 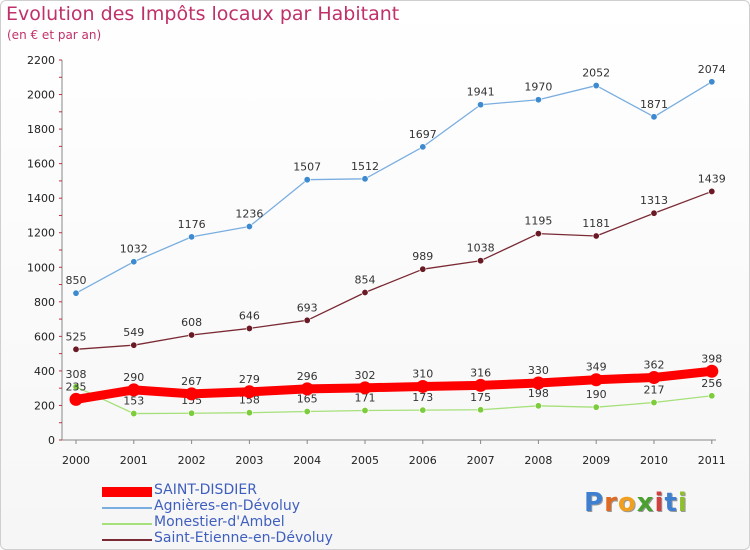 What do you see at coordinates (192, 460) in the screenshot?
I see `x-tick-label: 2002` at bounding box center [192, 460].